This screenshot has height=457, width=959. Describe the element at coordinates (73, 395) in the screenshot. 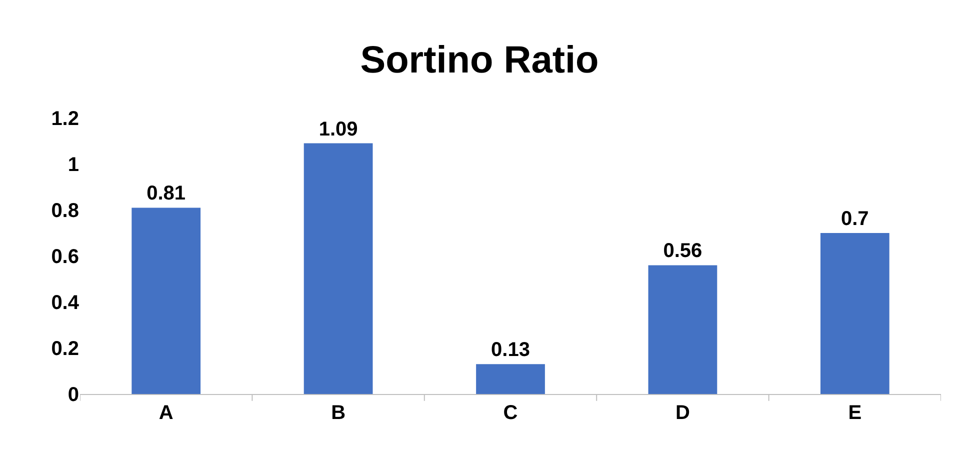

I see `y-tick-label: 0` at that location.